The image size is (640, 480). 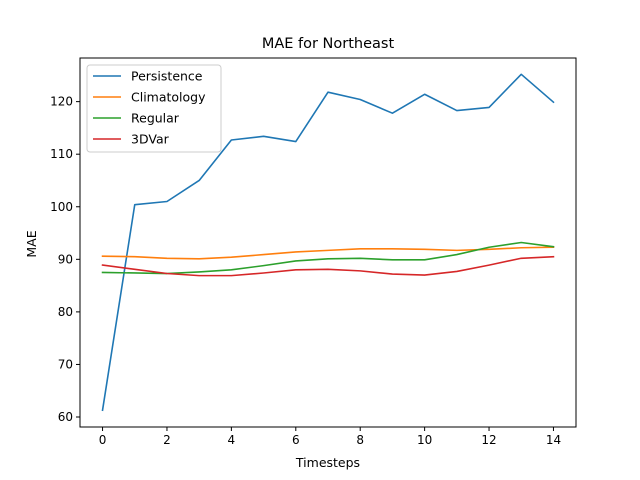 I want to click on y-tick-label: 80, so click(x=65, y=312).